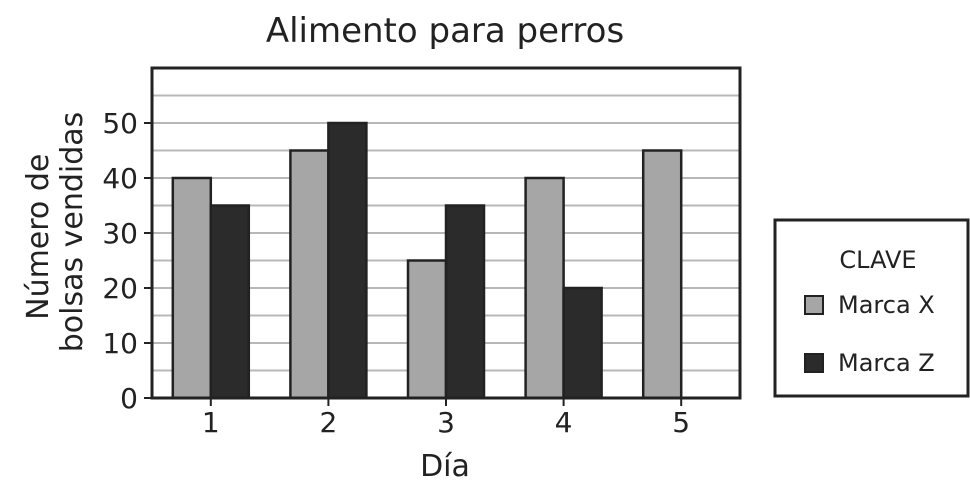 The image size is (970, 482). I want to click on y-axis-label-line-2: bolsas vendidas, so click(72, 232).